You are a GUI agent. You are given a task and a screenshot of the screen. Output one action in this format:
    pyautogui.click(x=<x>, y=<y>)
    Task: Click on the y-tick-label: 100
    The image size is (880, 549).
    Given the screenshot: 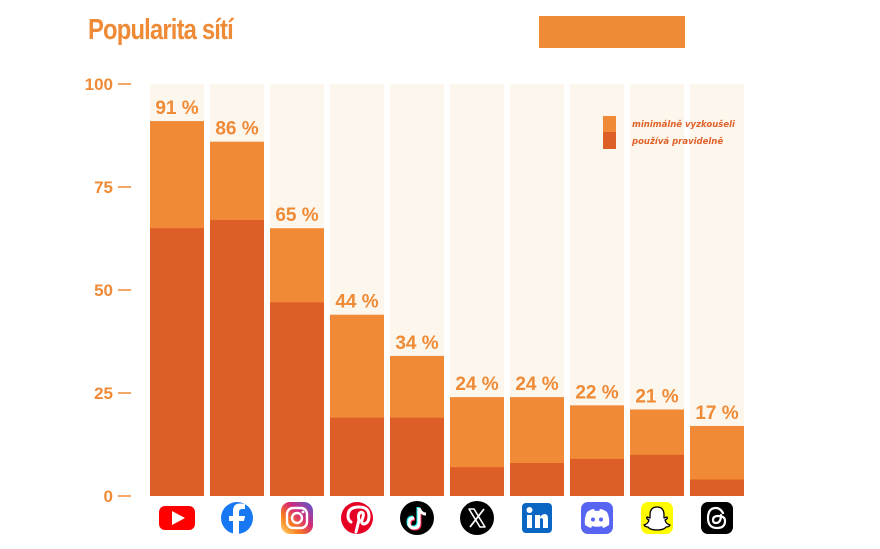 What is the action you would take?
    pyautogui.click(x=99, y=84)
    